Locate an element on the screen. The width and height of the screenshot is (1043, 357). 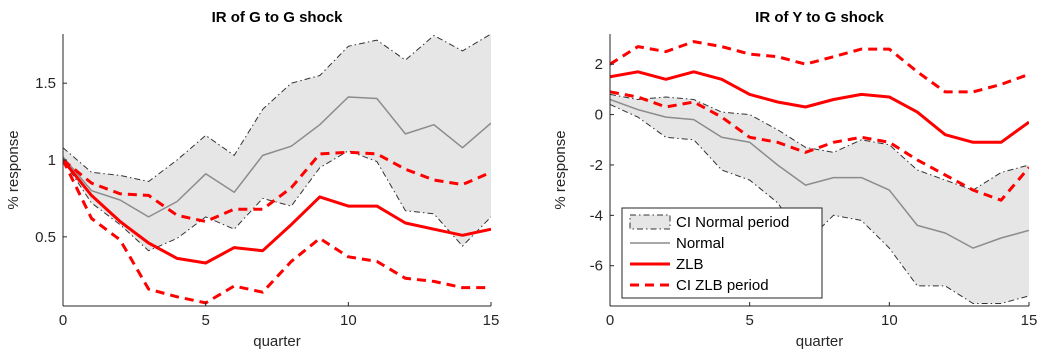
legend-label: Normal is located at coordinates (700, 243).